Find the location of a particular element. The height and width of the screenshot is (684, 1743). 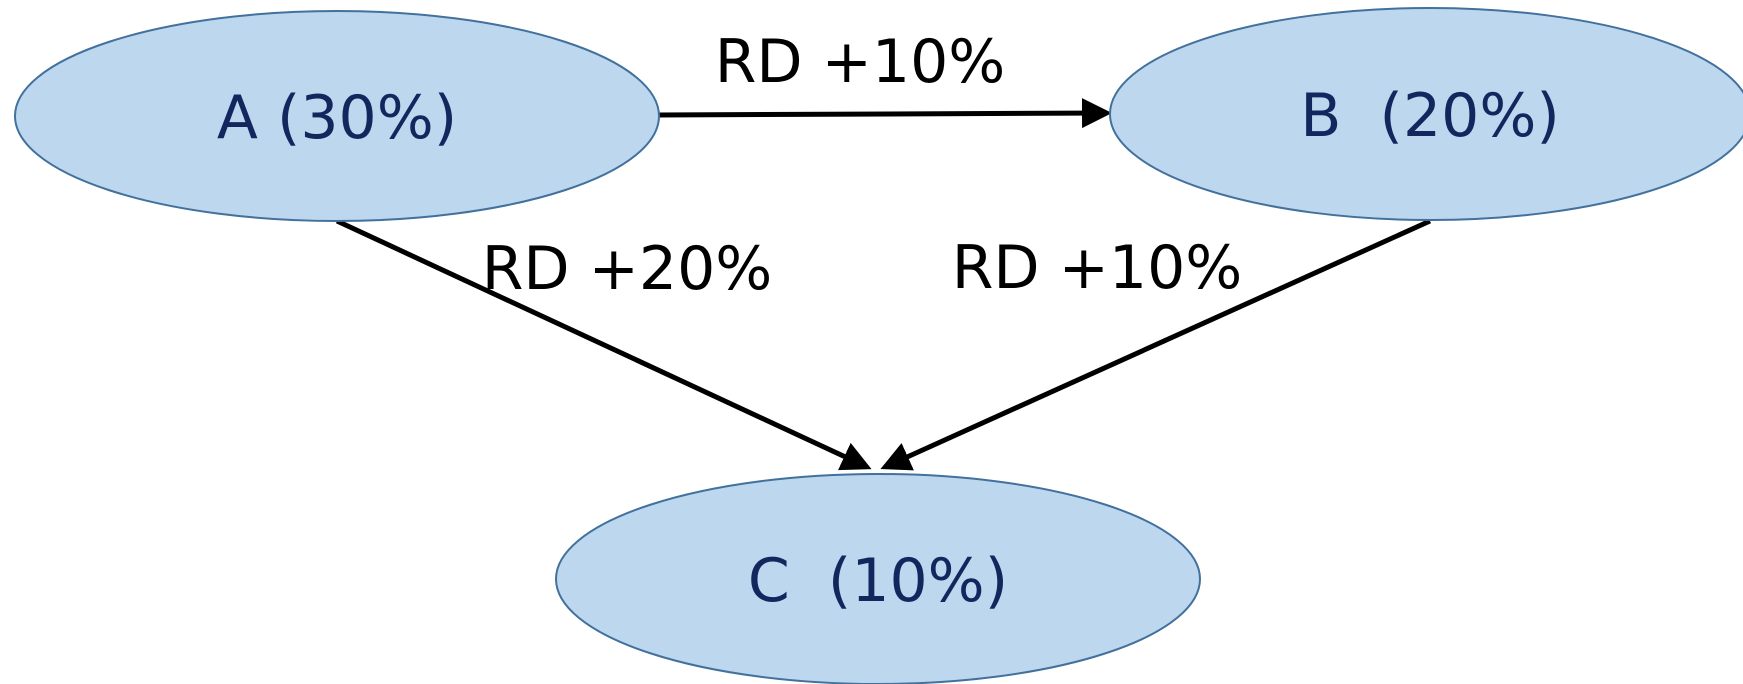

node-c-label: C (10%) is located at coordinates (878, 581).